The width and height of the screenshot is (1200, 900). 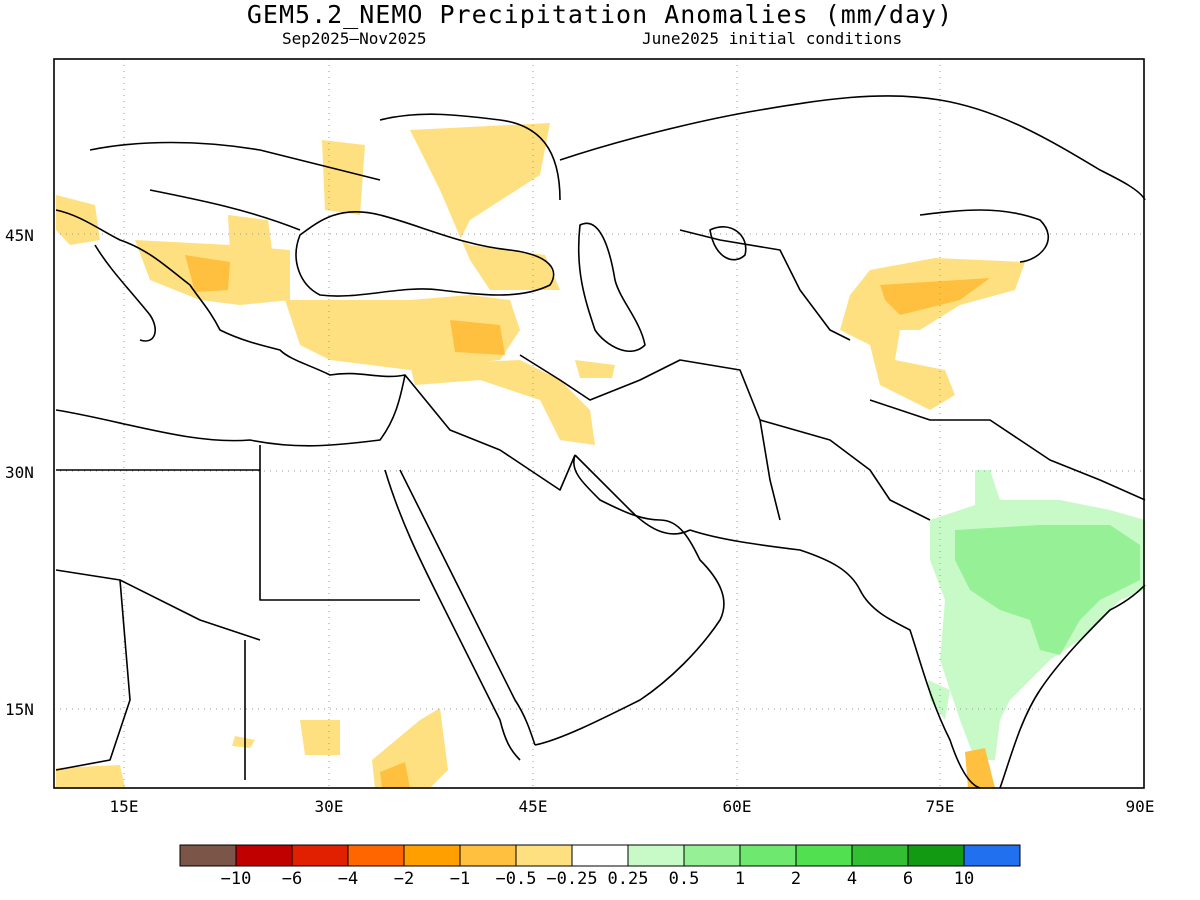 I want to click on lat-label-45n: 45N, so click(x=19, y=235).